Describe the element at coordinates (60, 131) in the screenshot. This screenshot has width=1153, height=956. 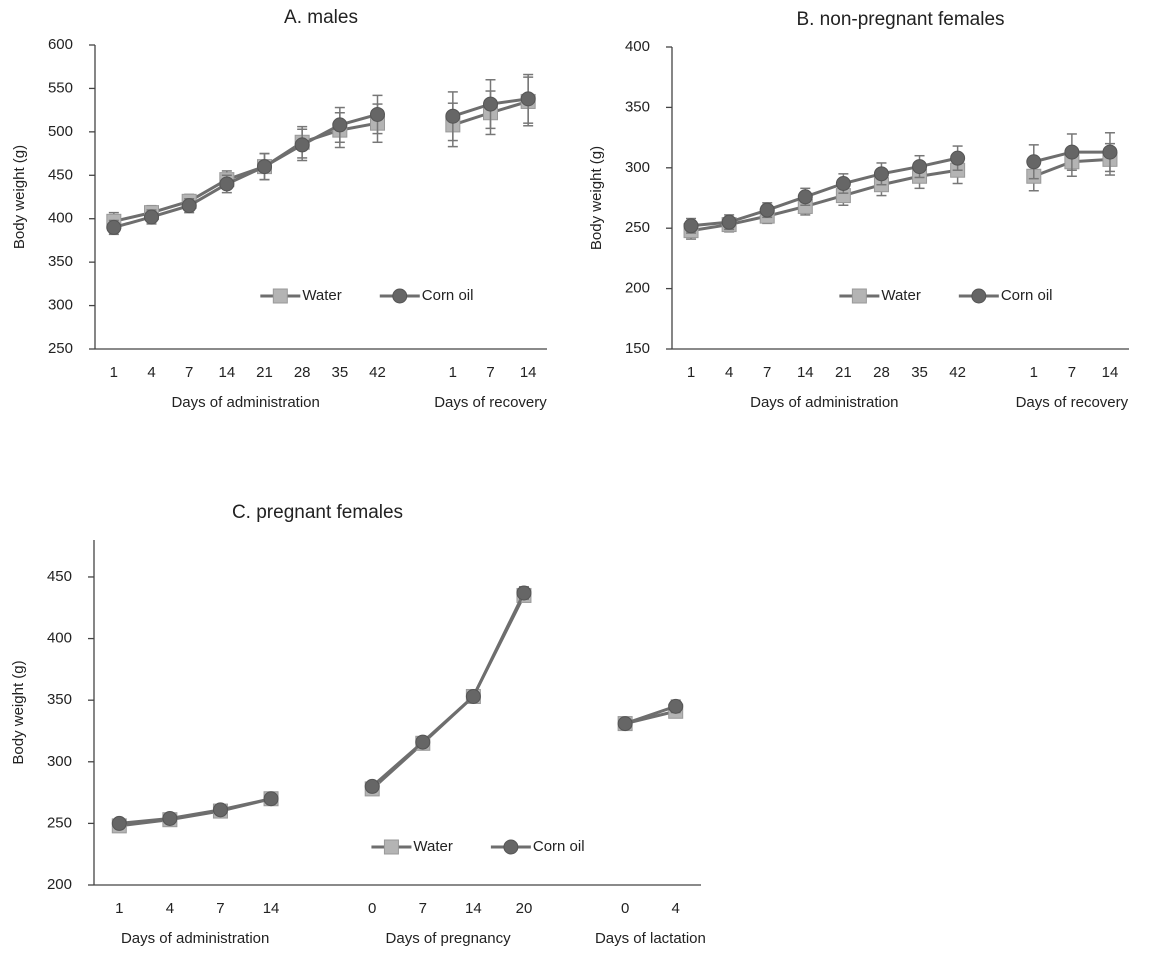
I see `y-tick-label: 500` at that location.